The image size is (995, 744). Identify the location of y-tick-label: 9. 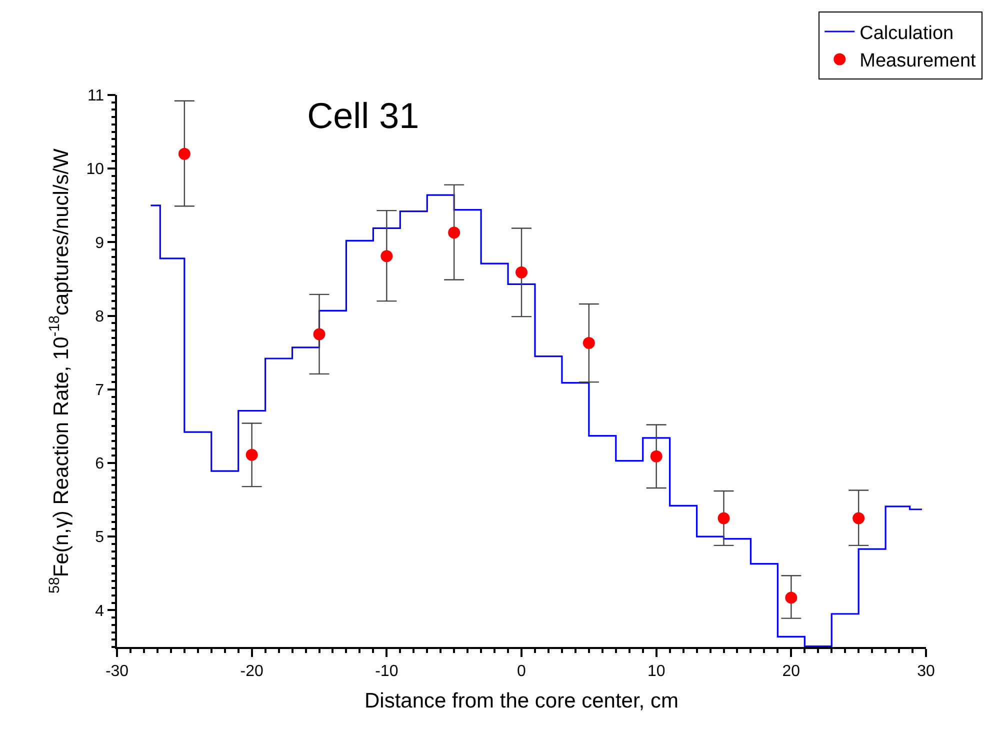
(99, 243).